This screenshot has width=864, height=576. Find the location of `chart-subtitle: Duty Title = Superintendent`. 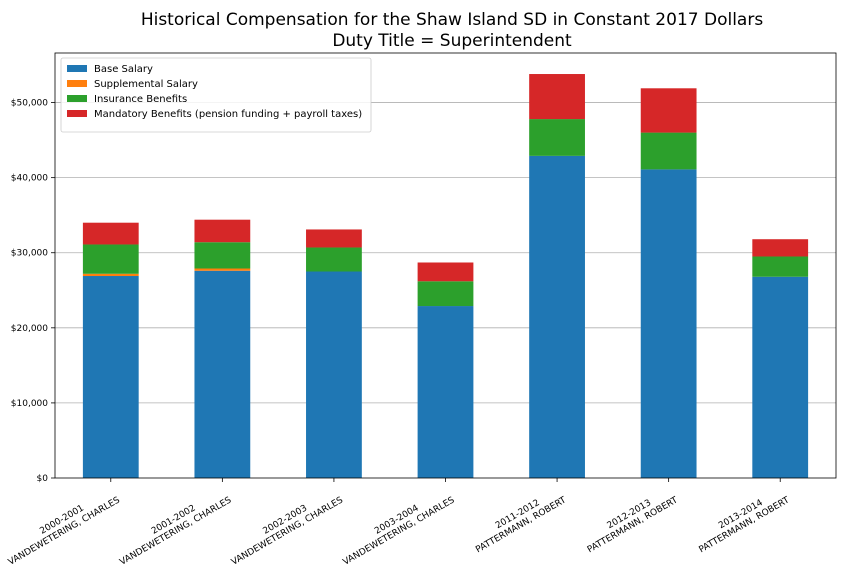

chart-subtitle: Duty Title = Superintendent is located at coordinates (452, 41).